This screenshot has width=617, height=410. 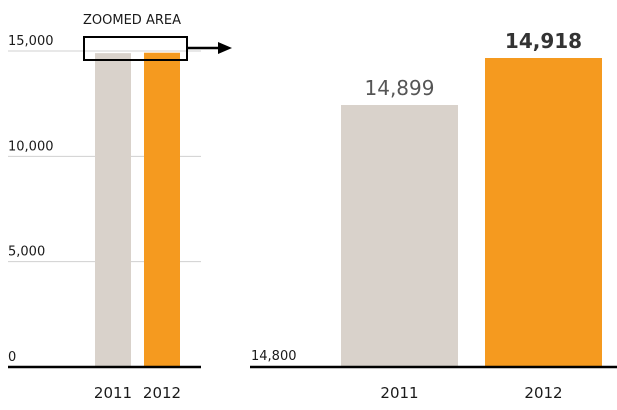 I want to click on zoomed-data-label-2011: 14,899, so click(x=400, y=88).